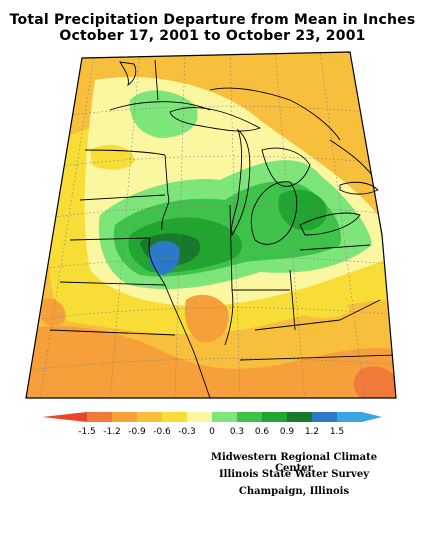 This screenshot has width=425, height=550. I want to click on legend-tick-label: 1.5, so click(337, 432).